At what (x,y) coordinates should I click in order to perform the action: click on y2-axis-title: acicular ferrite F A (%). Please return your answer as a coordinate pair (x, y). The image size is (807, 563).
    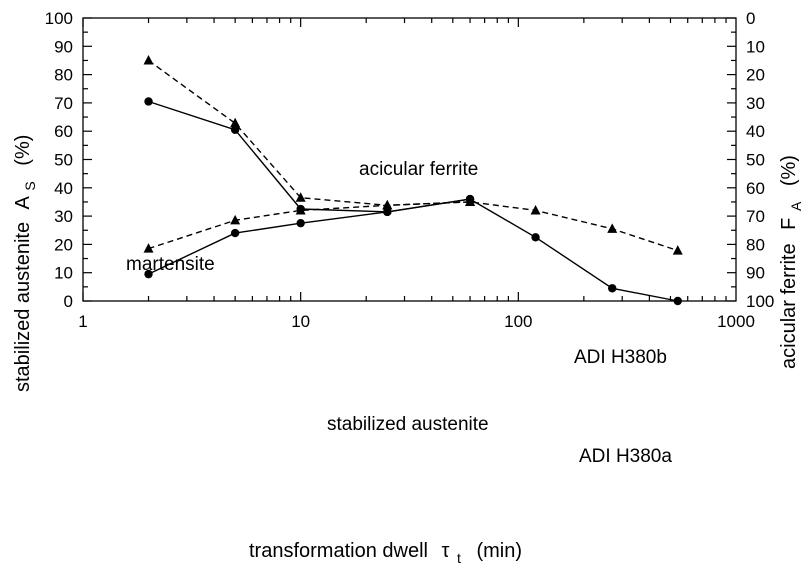
    Looking at the image, I should click on (792, 262).